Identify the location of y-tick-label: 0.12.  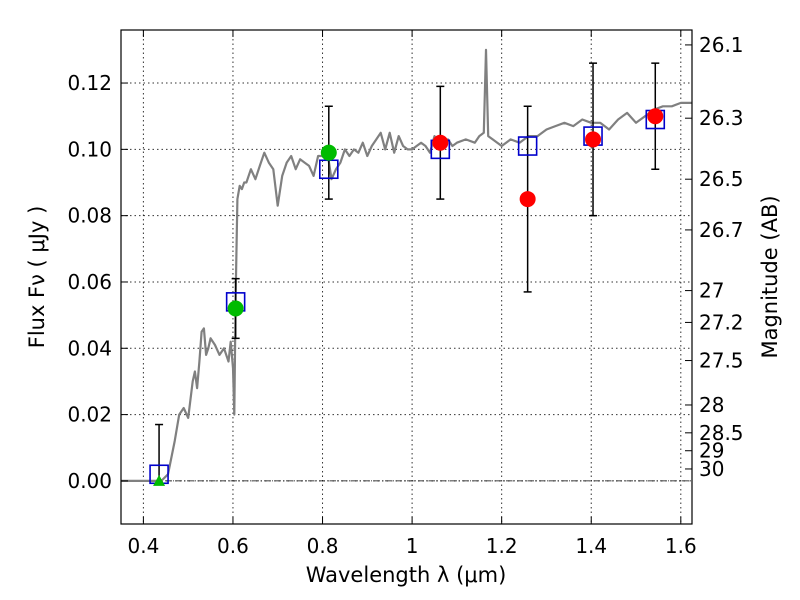
(89, 83).